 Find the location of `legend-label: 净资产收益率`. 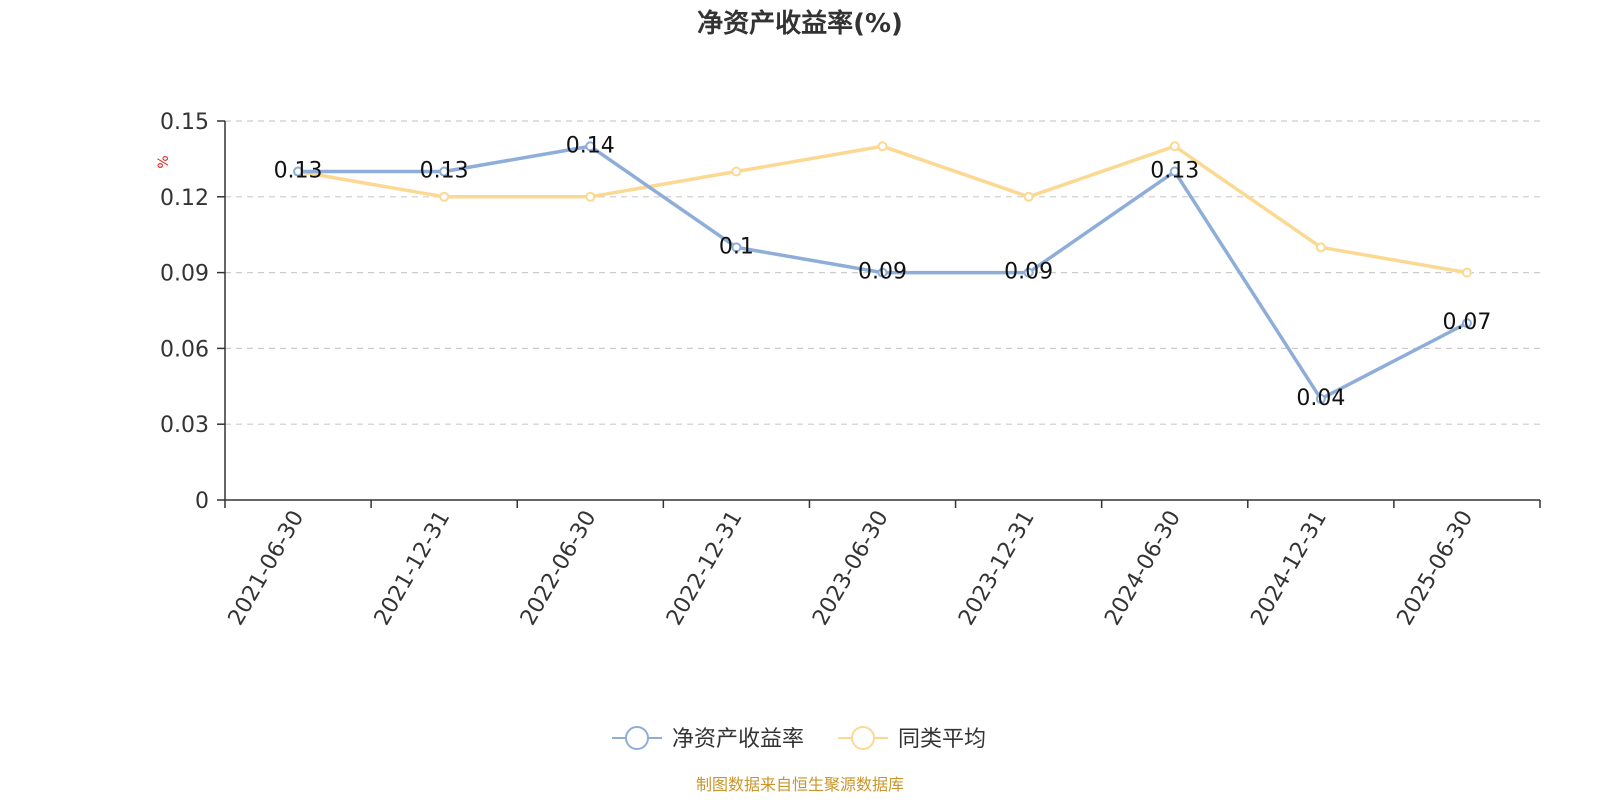

legend-label: 净资产收益率 is located at coordinates (738, 739).